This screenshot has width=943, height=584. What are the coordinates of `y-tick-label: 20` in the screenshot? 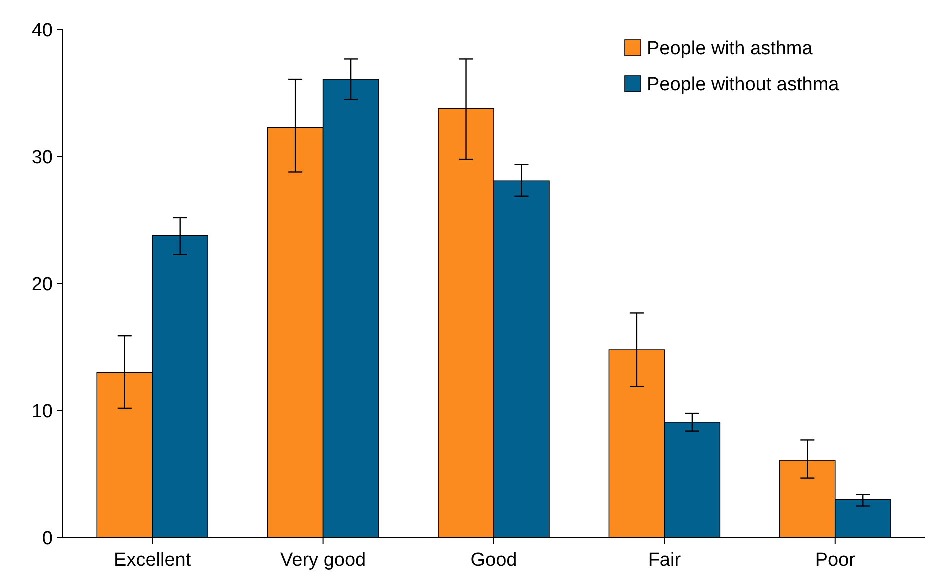 It's located at (42, 285).